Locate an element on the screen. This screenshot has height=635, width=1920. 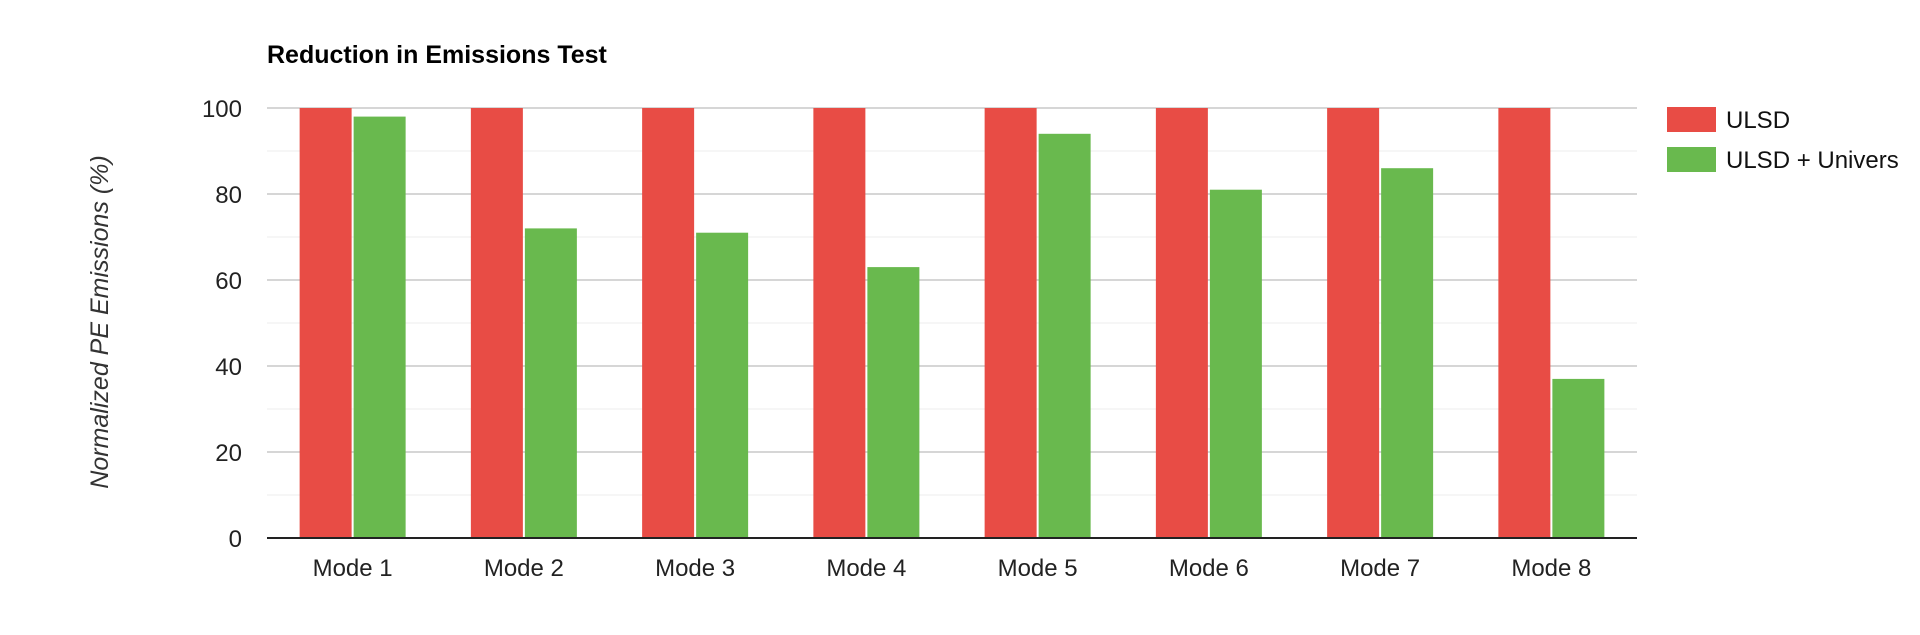
y-tick-label: 80 is located at coordinates (228, 195).